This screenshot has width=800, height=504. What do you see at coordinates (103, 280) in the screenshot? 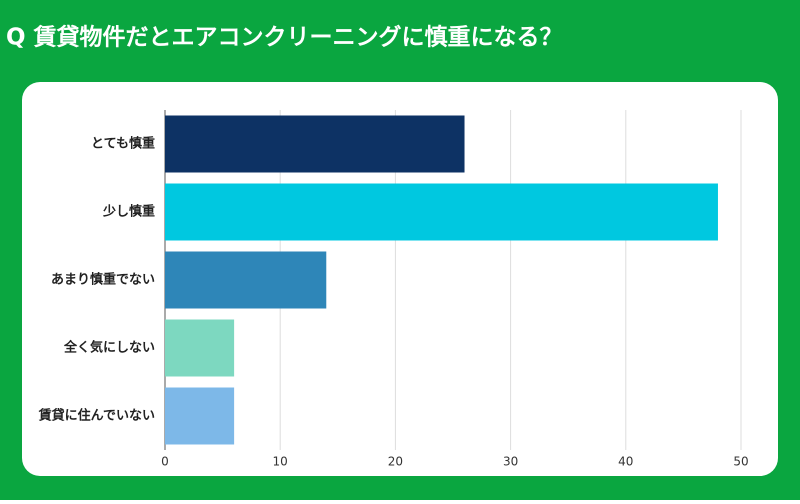
I see `y-tick-label: あまり慎重でない` at bounding box center [103, 280].